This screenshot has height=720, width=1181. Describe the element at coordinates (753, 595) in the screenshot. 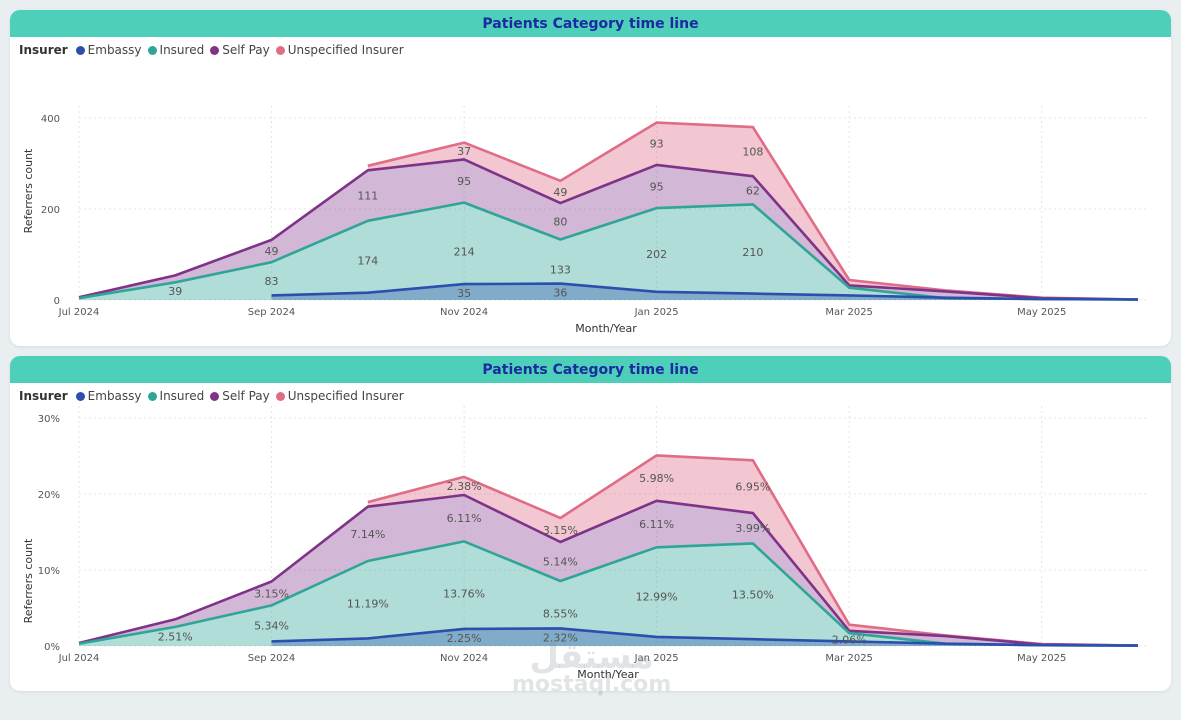

I see `data-label-insured: 13.50%` at that location.